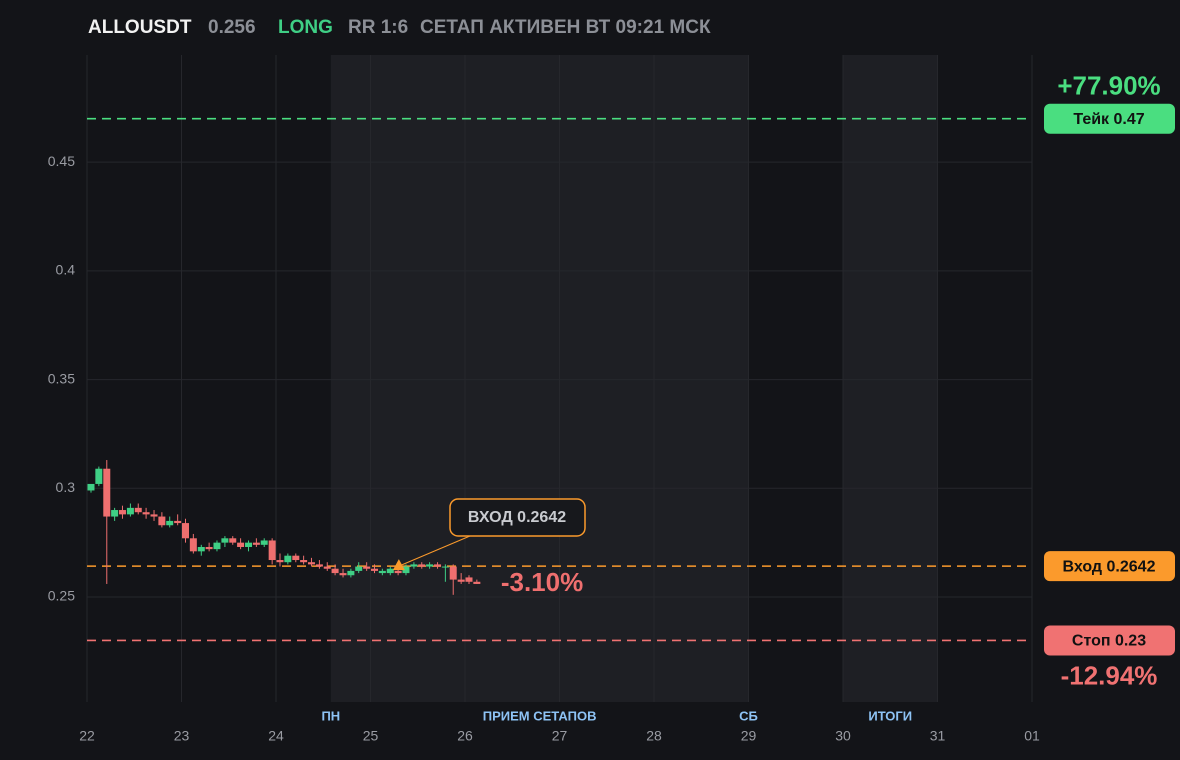  Describe the element at coordinates (749, 736) in the screenshot. I see `x-tick-label: 29` at that location.